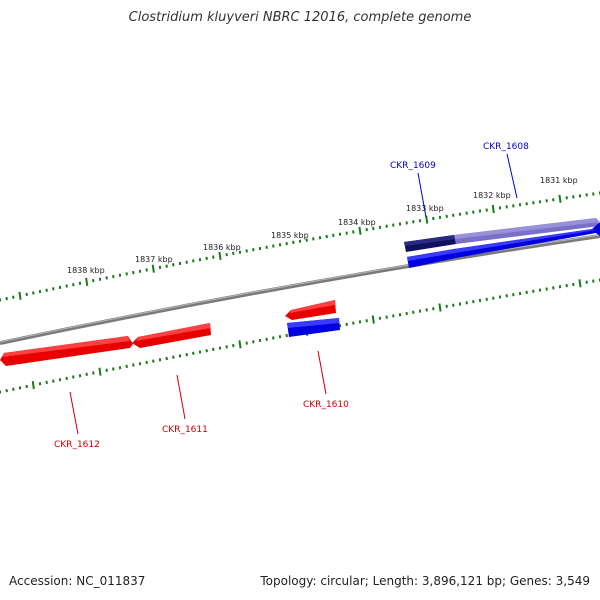  Describe the element at coordinates (185, 430) in the screenshot. I see `gene-label-CKR_1611: CKR_1611` at that location.